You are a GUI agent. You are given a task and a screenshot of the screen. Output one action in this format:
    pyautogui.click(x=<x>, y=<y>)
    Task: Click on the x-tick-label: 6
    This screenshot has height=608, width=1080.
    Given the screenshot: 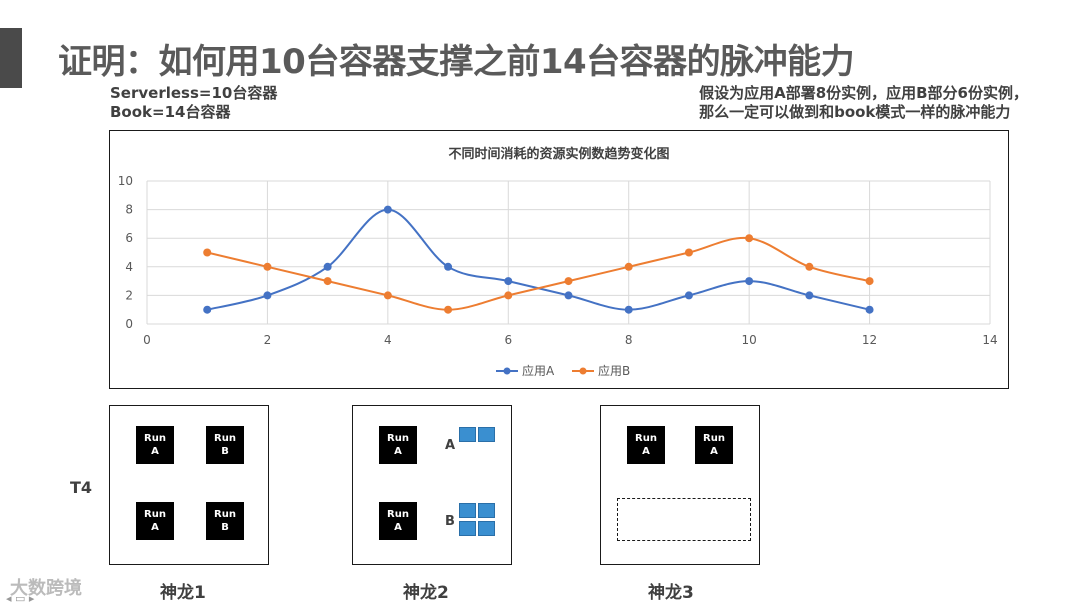 What is the action you would take?
    pyautogui.click(x=508, y=340)
    